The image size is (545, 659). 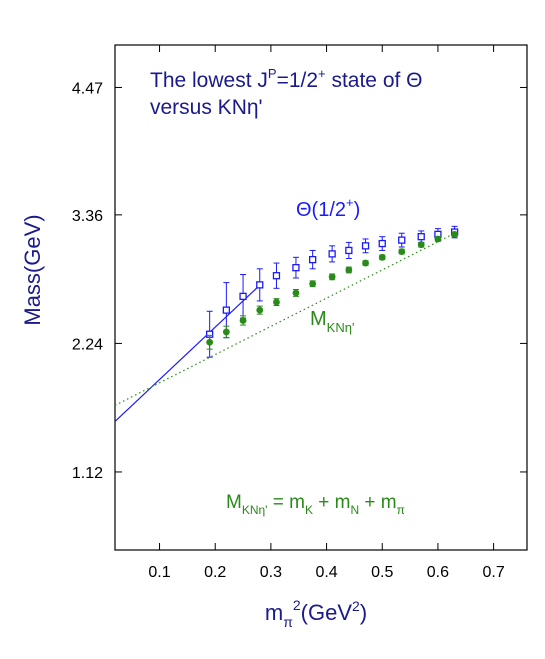 What do you see at coordinates (159, 572) in the screenshot?
I see `x-tick-label: 0.1` at bounding box center [159, 572].